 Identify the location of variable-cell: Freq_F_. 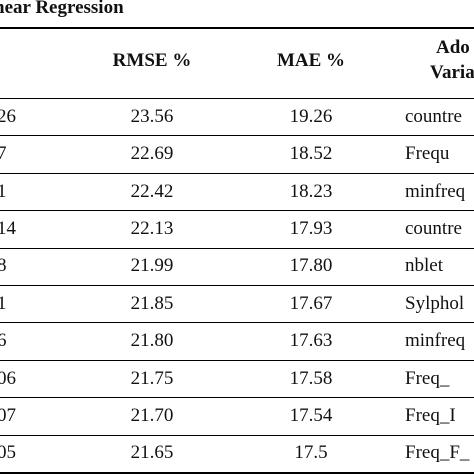
(437, 453).